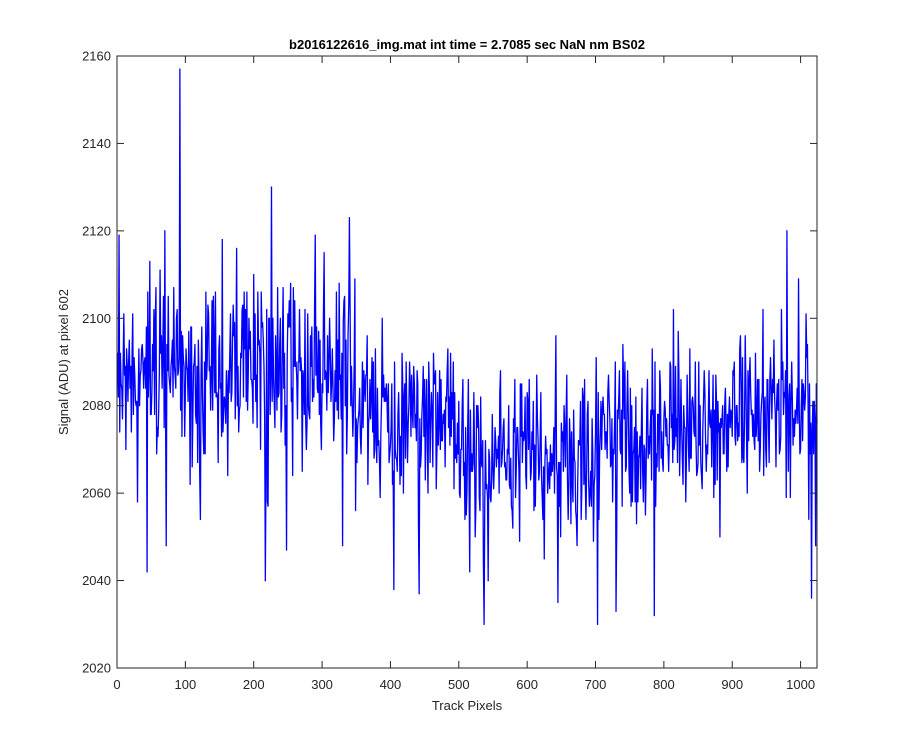 The height and width of the screenshot is (750, 900). What do you see at coordinates (96, 318) in the screenshot?
I see `y-tick-label-2100: 2100` at bounding box center [96, 318].